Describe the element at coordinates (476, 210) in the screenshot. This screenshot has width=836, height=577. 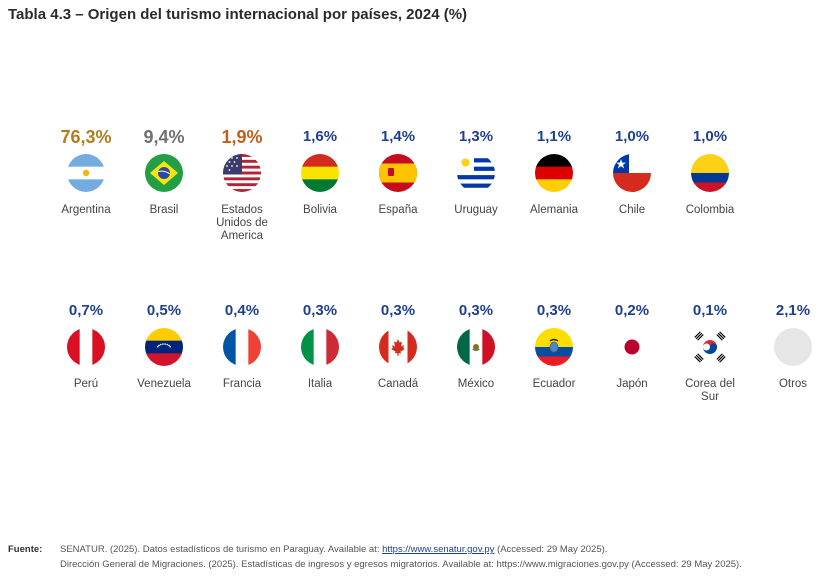
I see `country-label: Uruguay` at that location.